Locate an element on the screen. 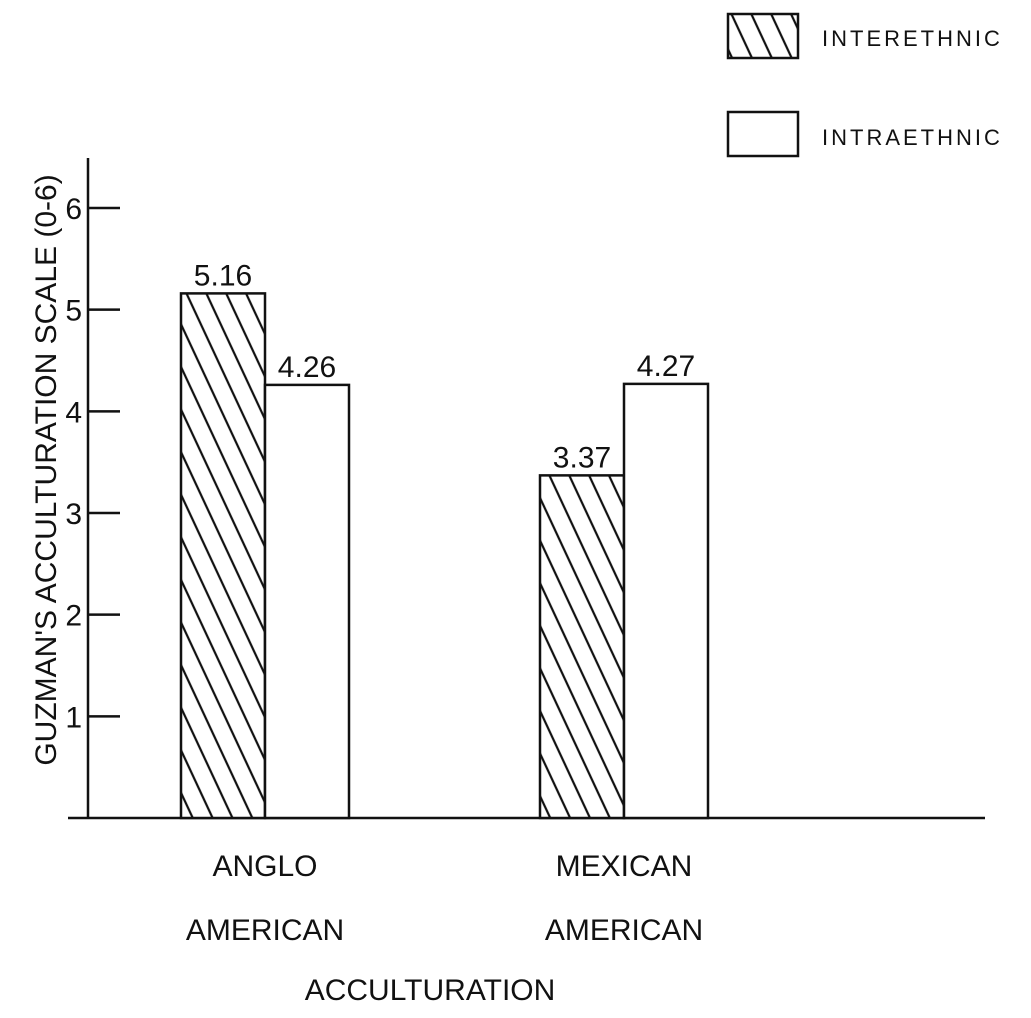 Image resolution: width=1031 pixels, height=1018 pixels. y-tick-label-6: 6 is located at coordinates (73, 209).